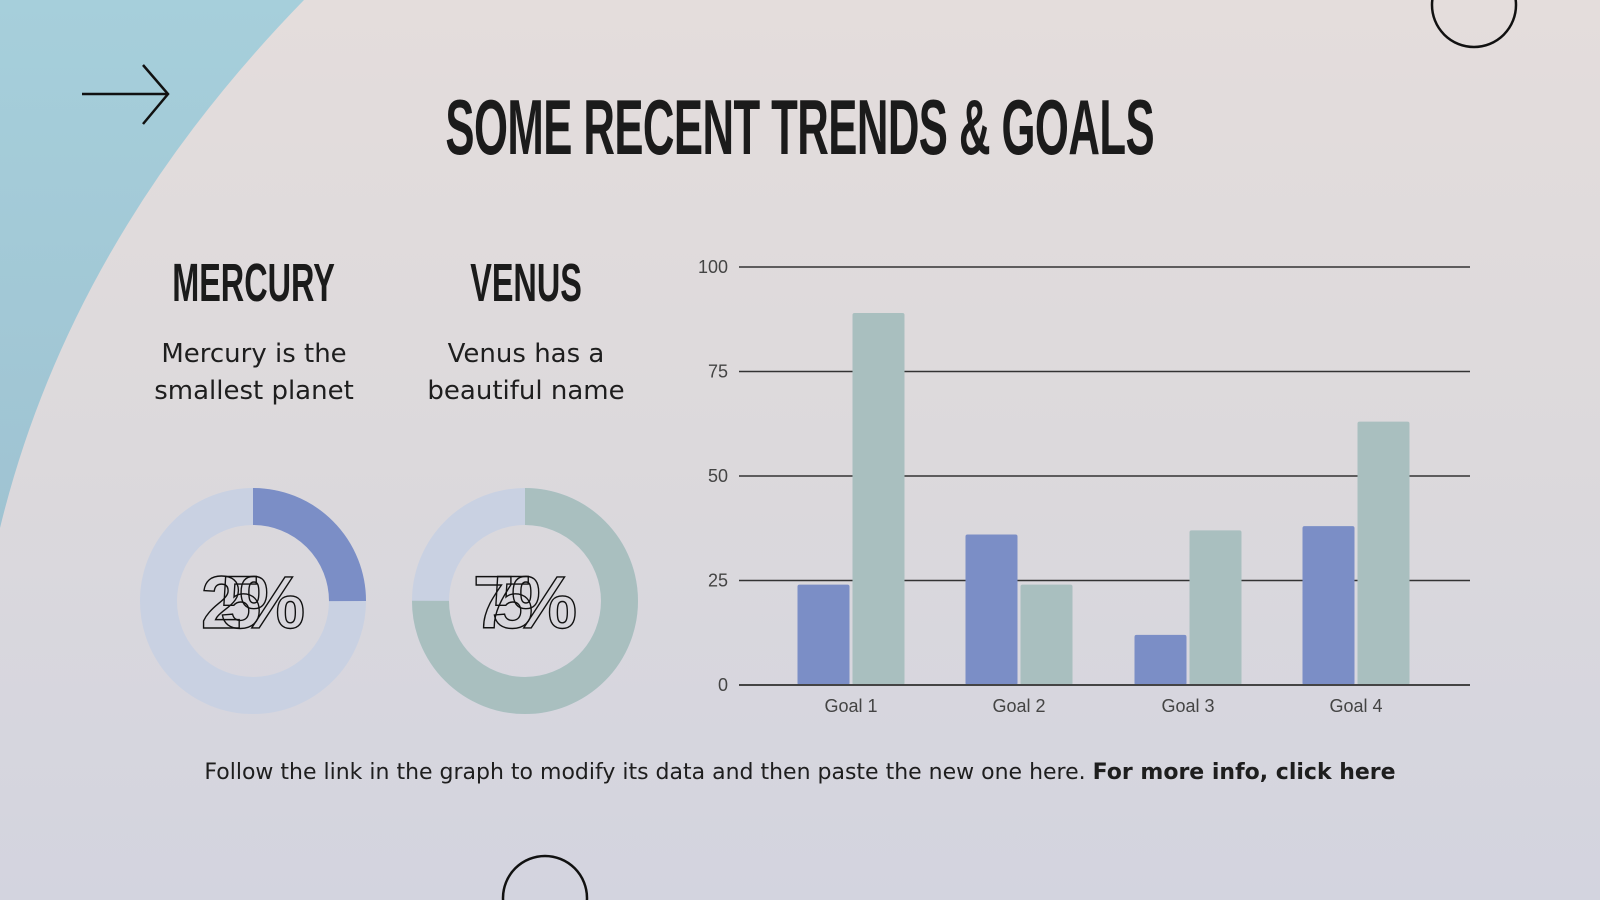 This screenshot has width=1600, height=900. I want to click on x-tick-label: Goal 1, so click(850, 706).